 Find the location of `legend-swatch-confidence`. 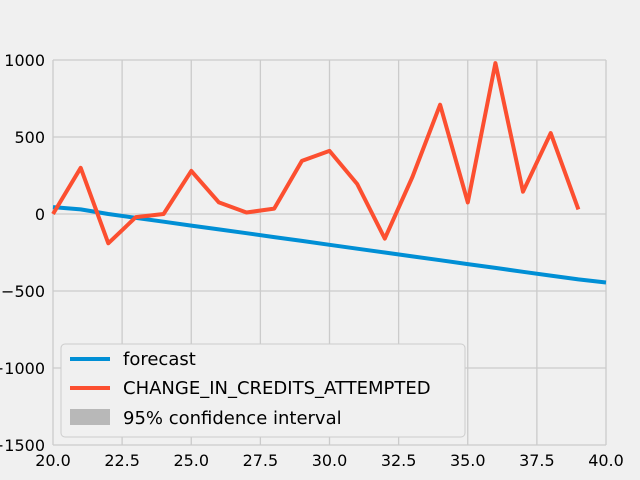

legend-swatch-confidence is located at coordinates (90, 417).